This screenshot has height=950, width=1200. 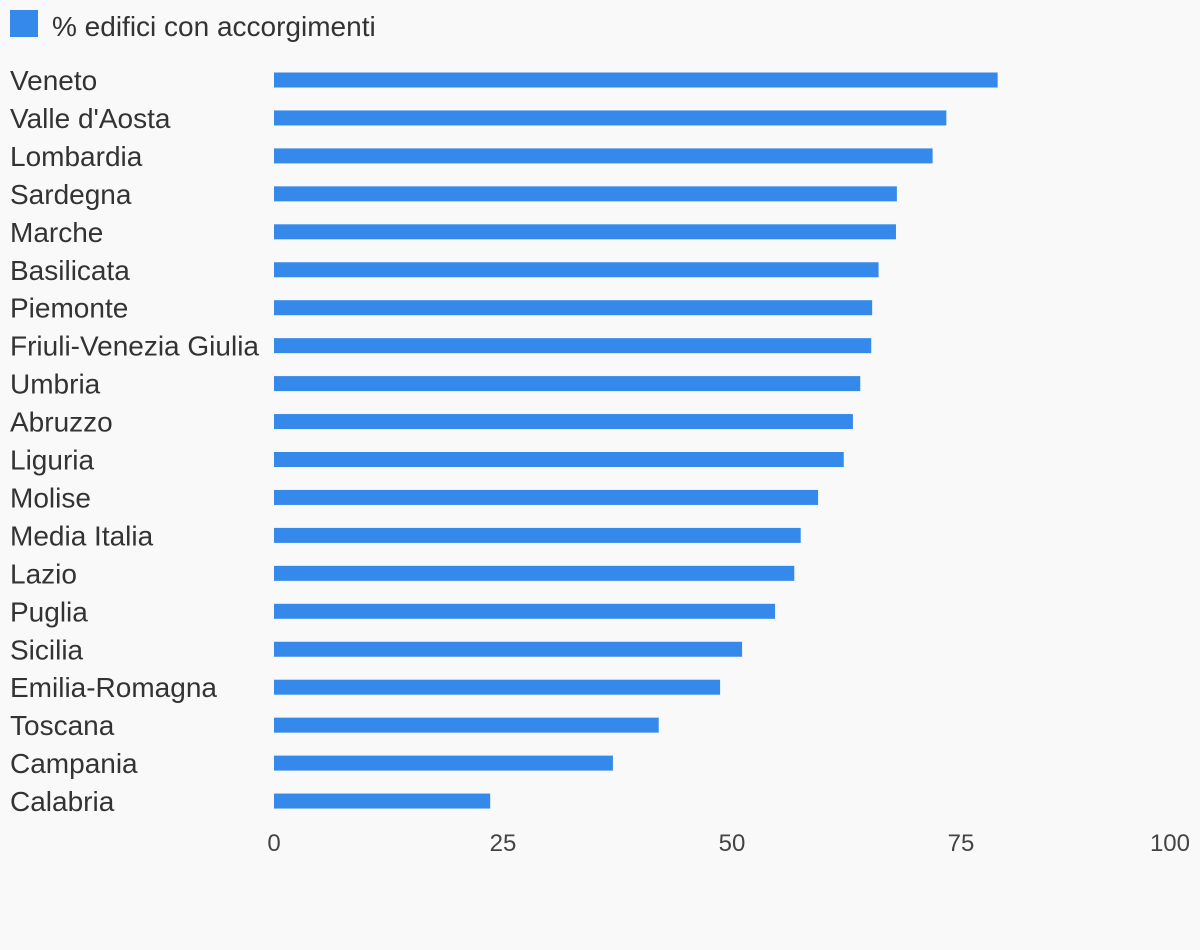 I want to click on category-label: Abruzzo, so click(x=61, y=422).